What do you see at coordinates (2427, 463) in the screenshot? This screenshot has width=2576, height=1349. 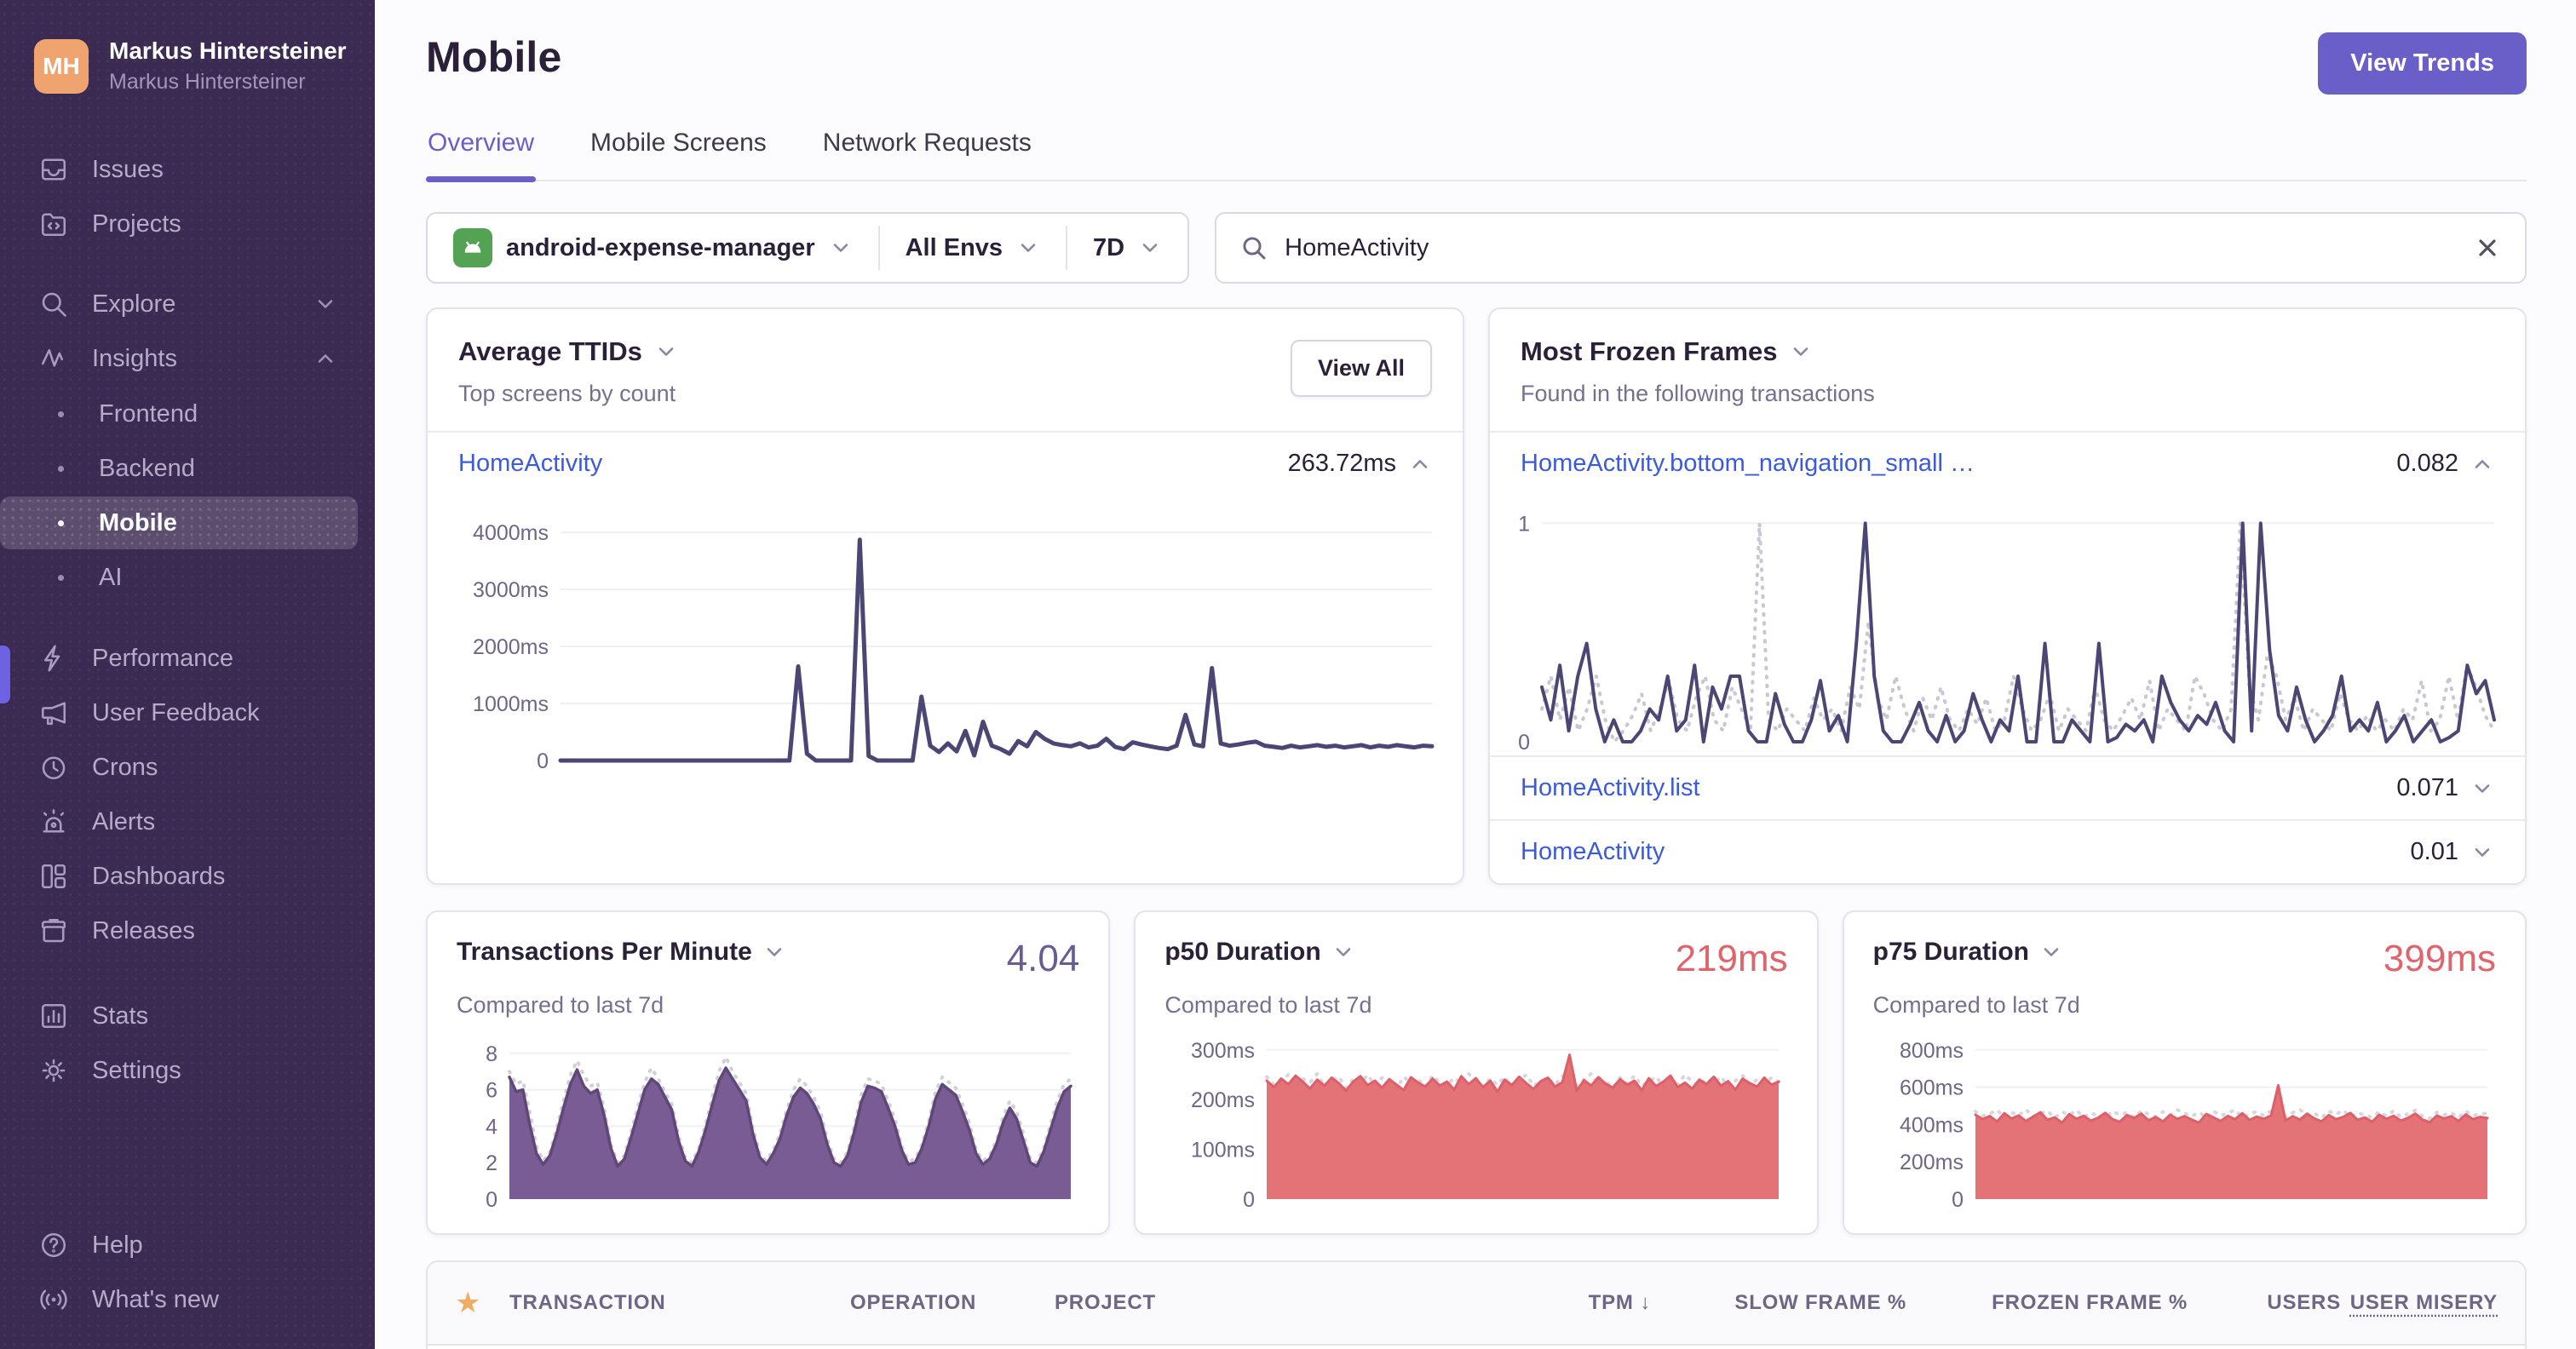 I see `frozen-value: 0.082` at bounding box center [2427, 463].